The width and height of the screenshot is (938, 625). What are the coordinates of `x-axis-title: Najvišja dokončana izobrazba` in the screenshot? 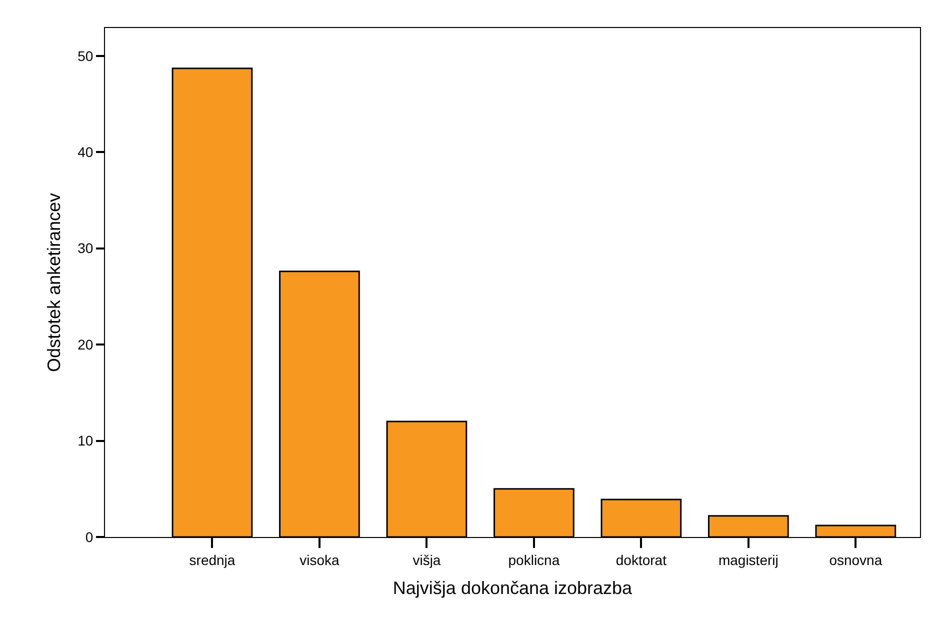 It's located at (513, 588).